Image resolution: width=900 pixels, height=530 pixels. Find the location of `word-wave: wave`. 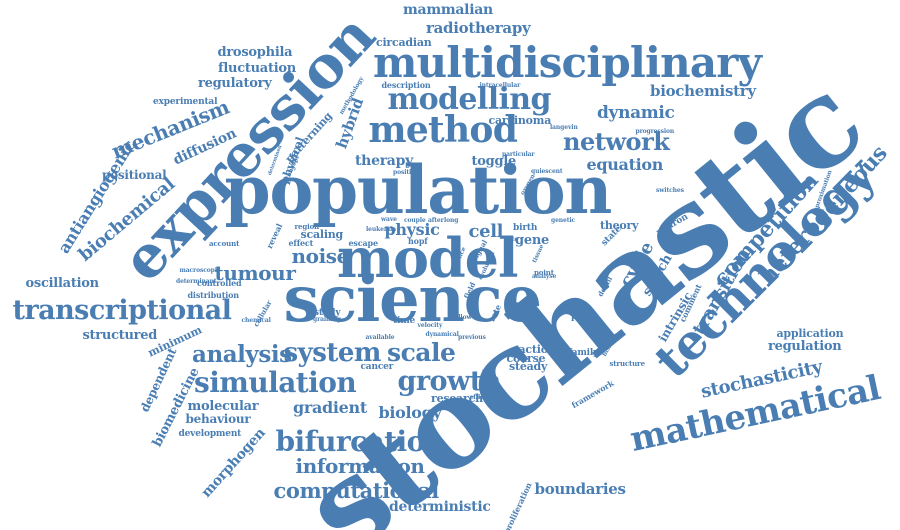

word-wave: wave is located at coordinates (389, 219).